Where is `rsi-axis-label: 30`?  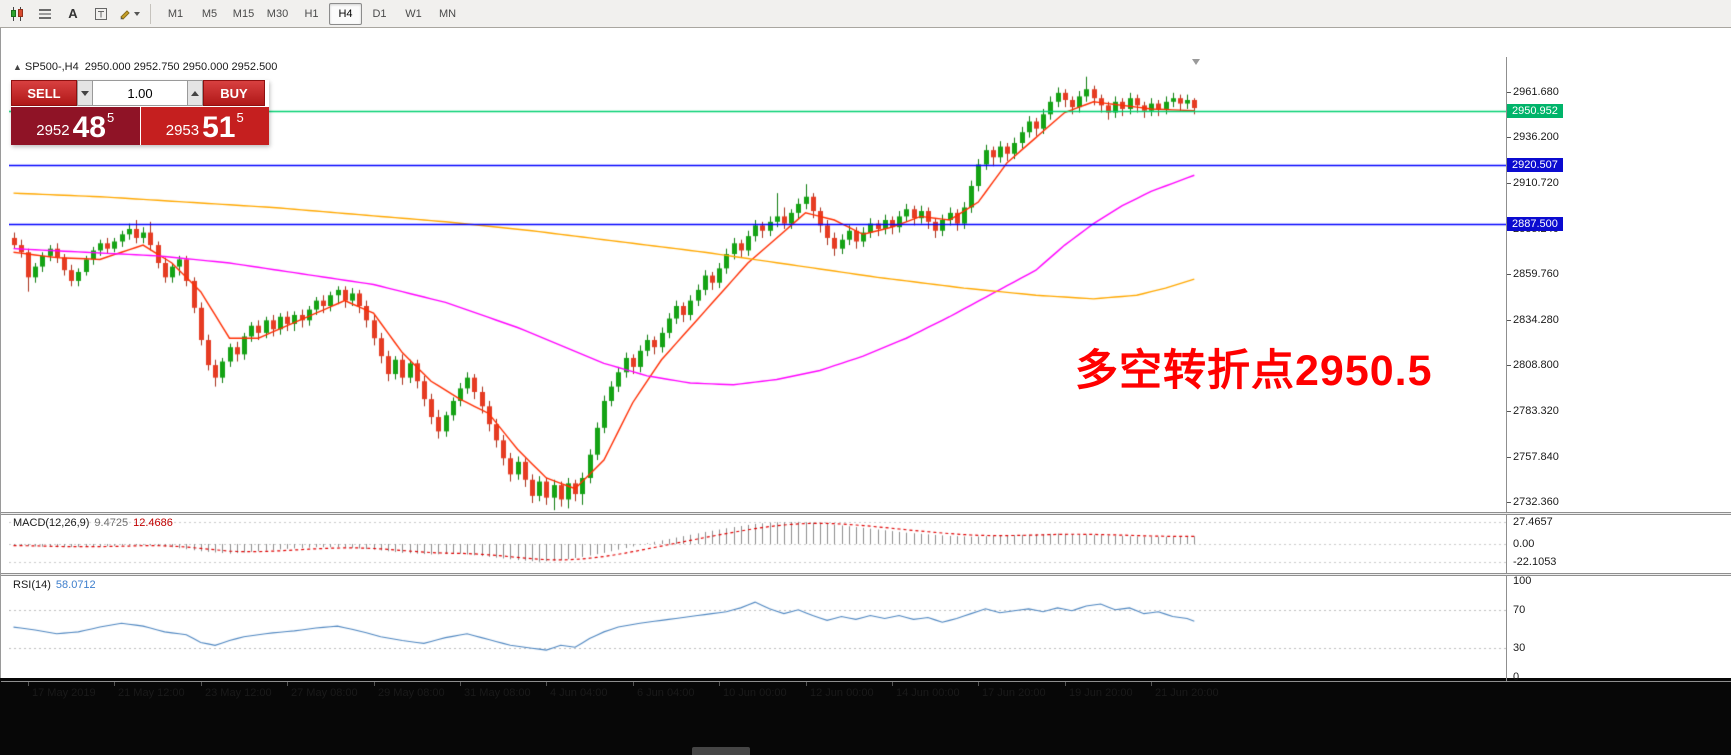 rsi-axis-label: 30 is located at coordinates (1519, 648).